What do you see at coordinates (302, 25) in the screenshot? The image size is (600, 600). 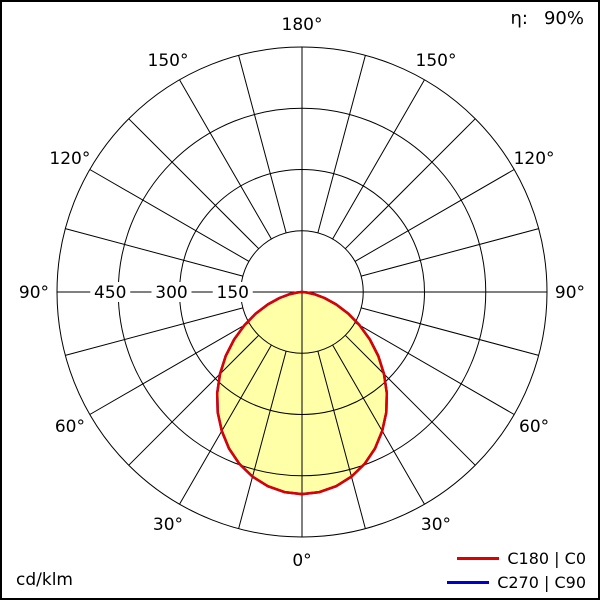 I see `angle-label: 180°` at bounding box center [302, 25].